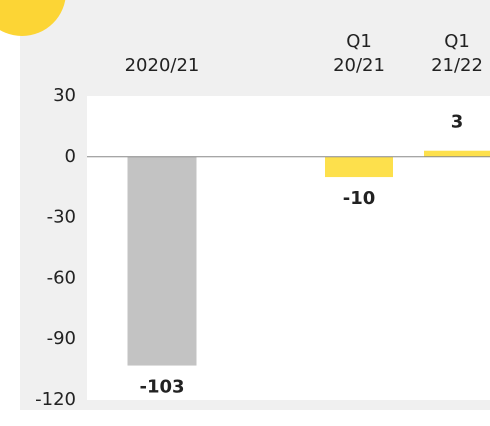 This screenshot has height=426, width=490. Describe the element at coordinates (33, 18) in the screenshot. I see `decor-circle` at that location.